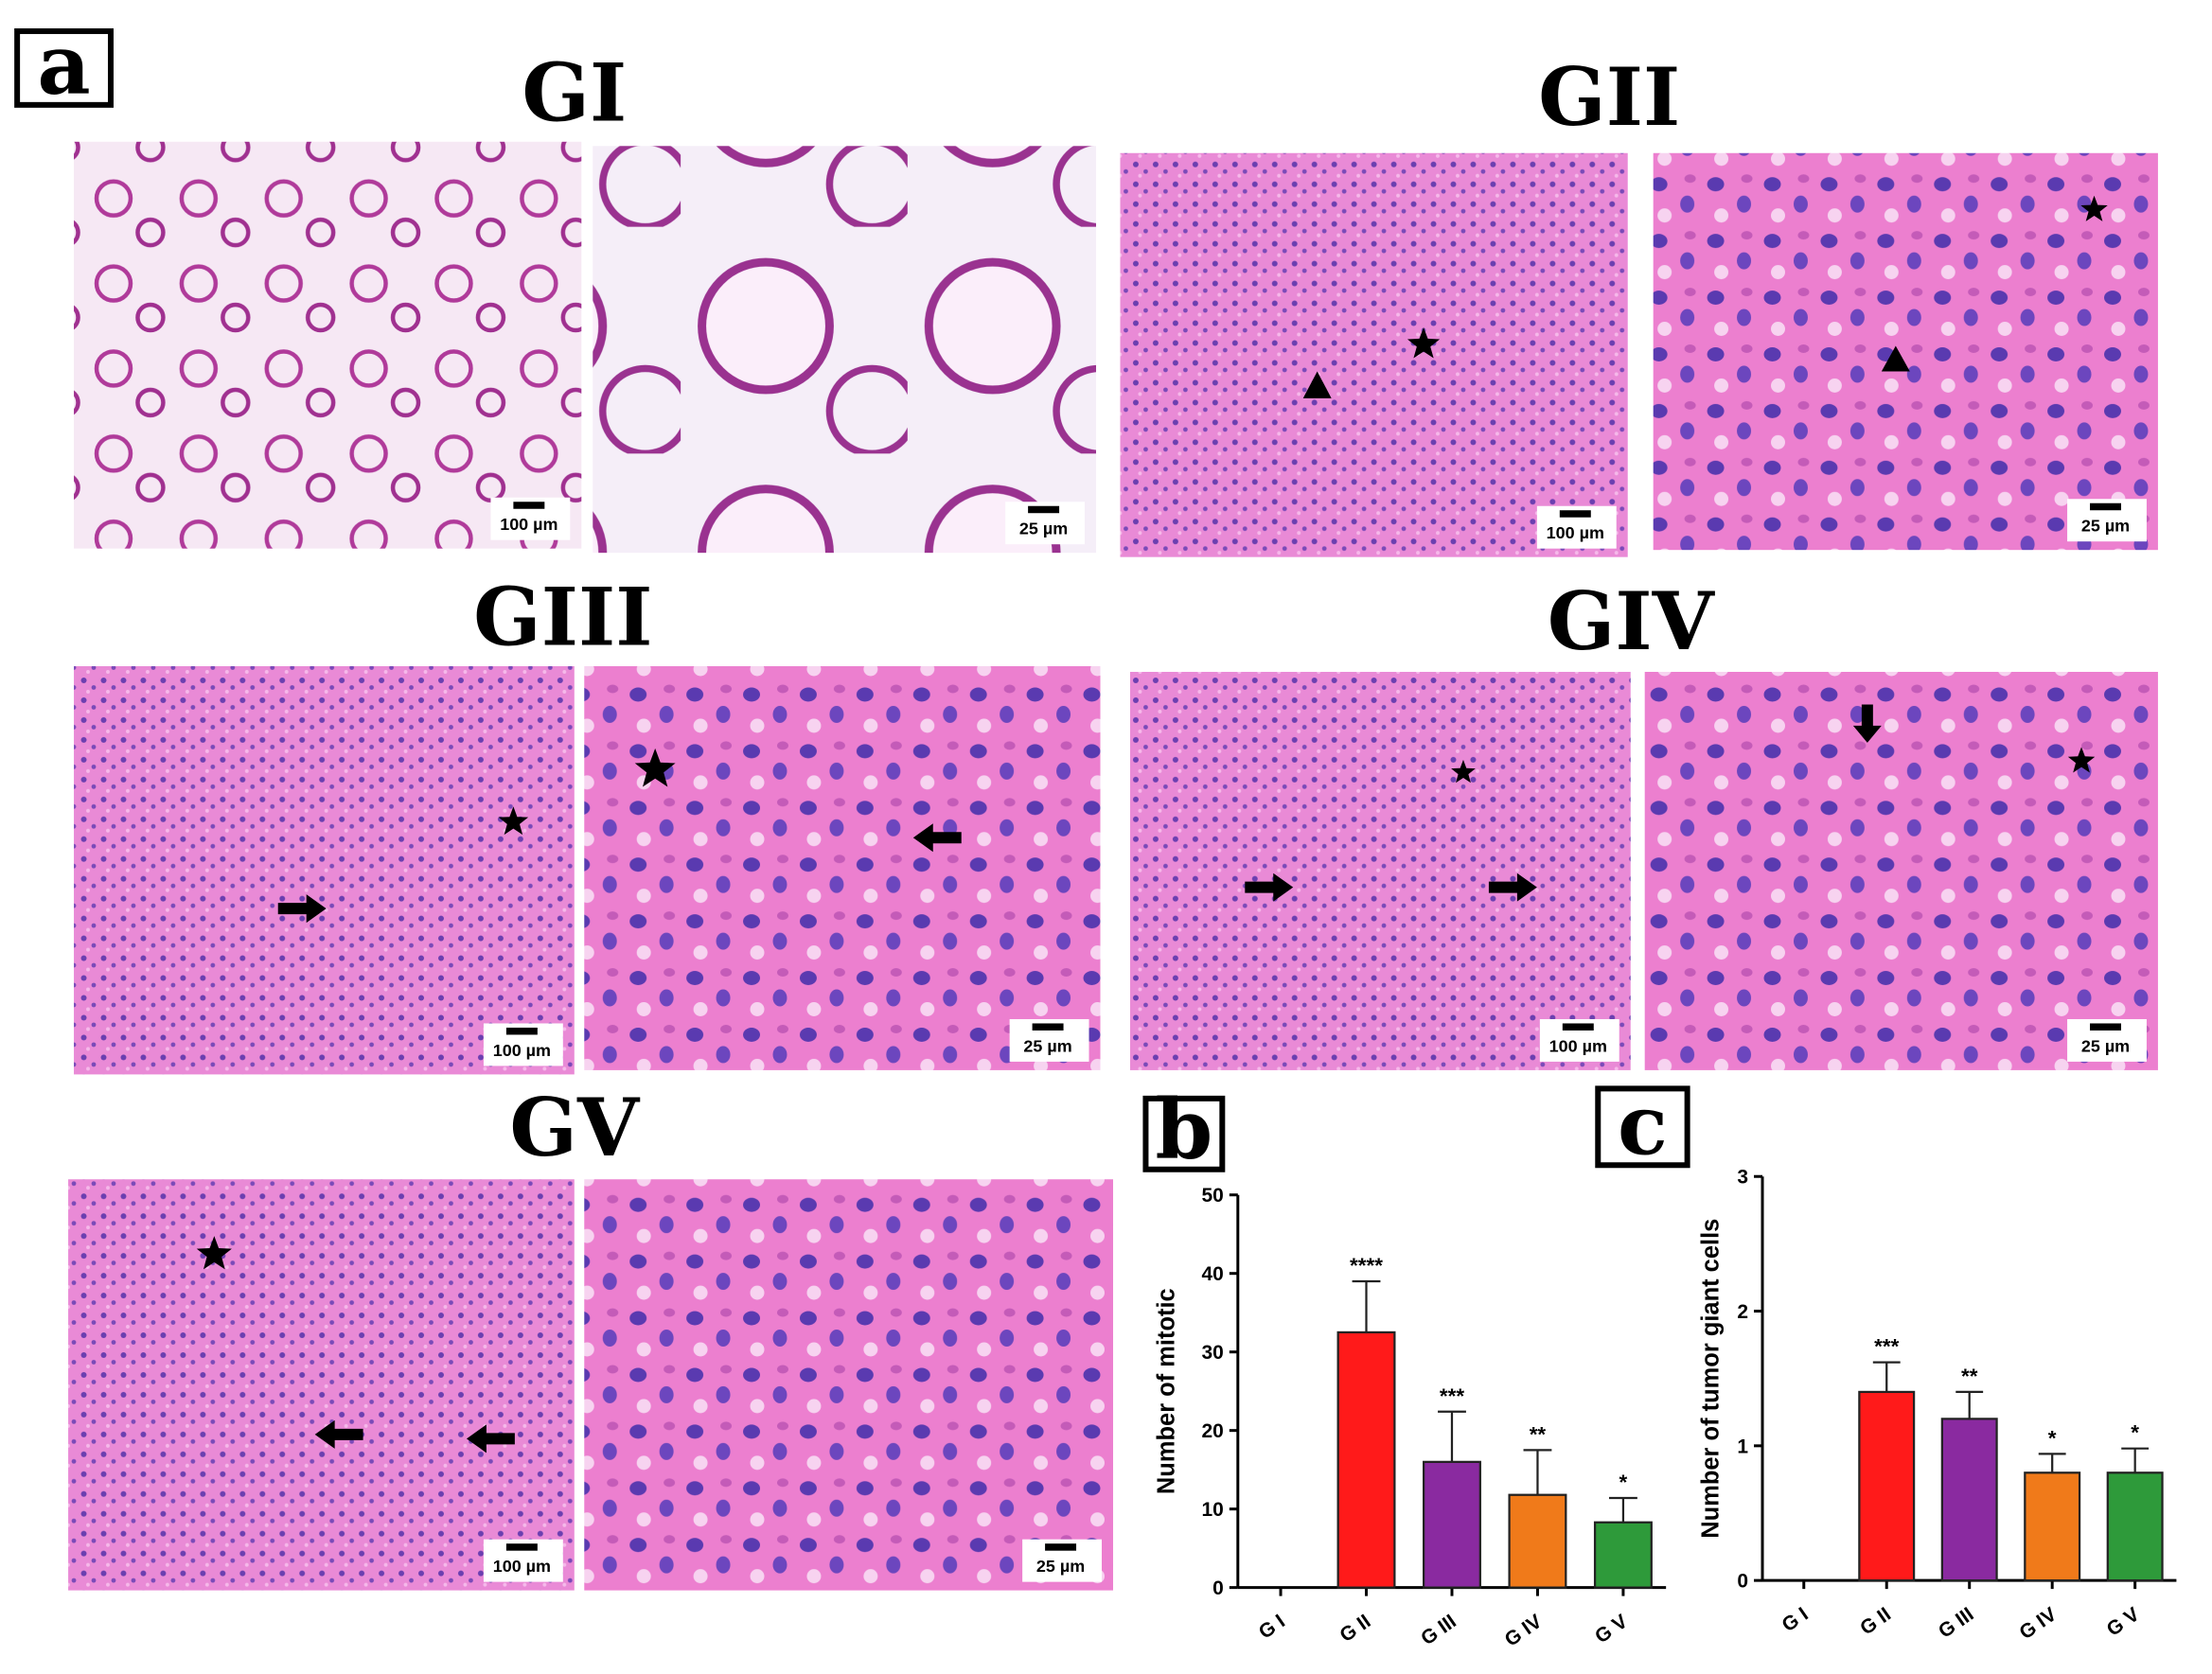 The height and width of the screenshot is (1674, 2212). I want to click on panel-label: a, so click(63, 66).